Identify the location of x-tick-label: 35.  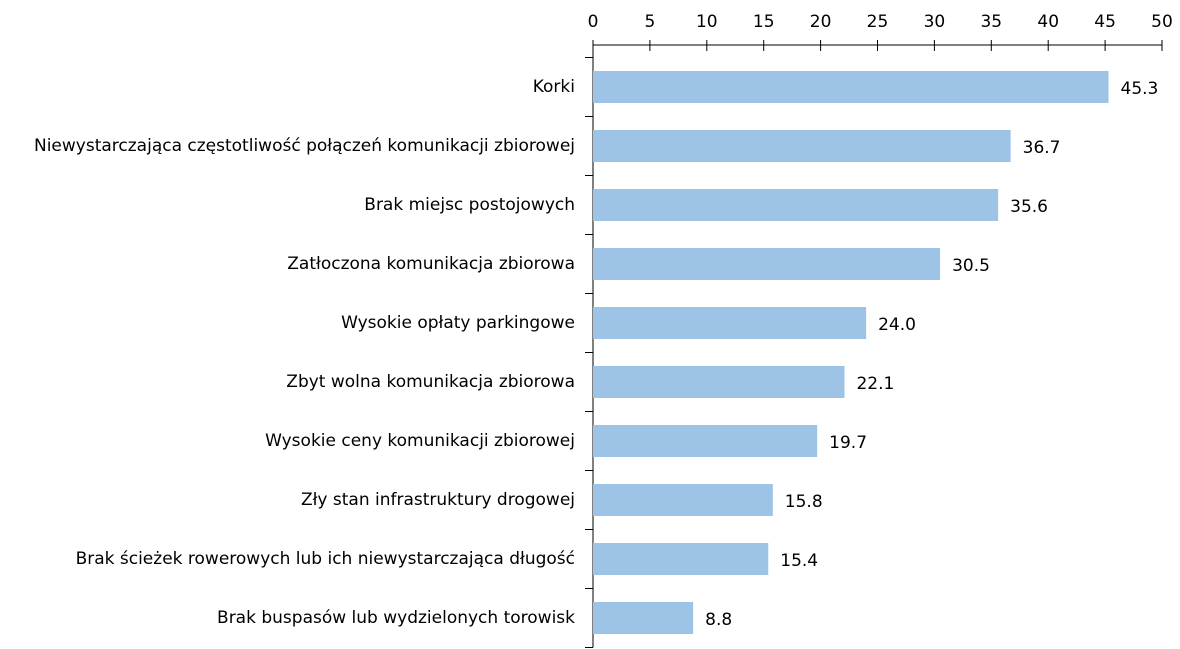
(991, 22).